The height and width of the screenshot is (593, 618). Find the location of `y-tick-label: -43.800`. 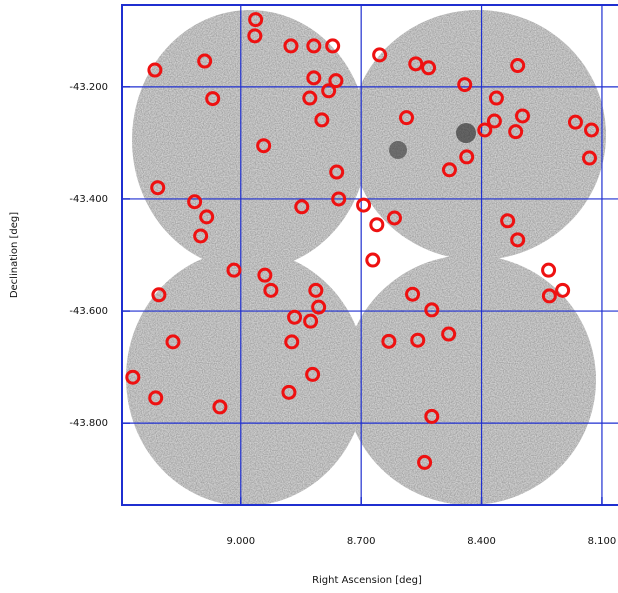

y-tick-label: -43.800 is located at coordinates (88, 423).